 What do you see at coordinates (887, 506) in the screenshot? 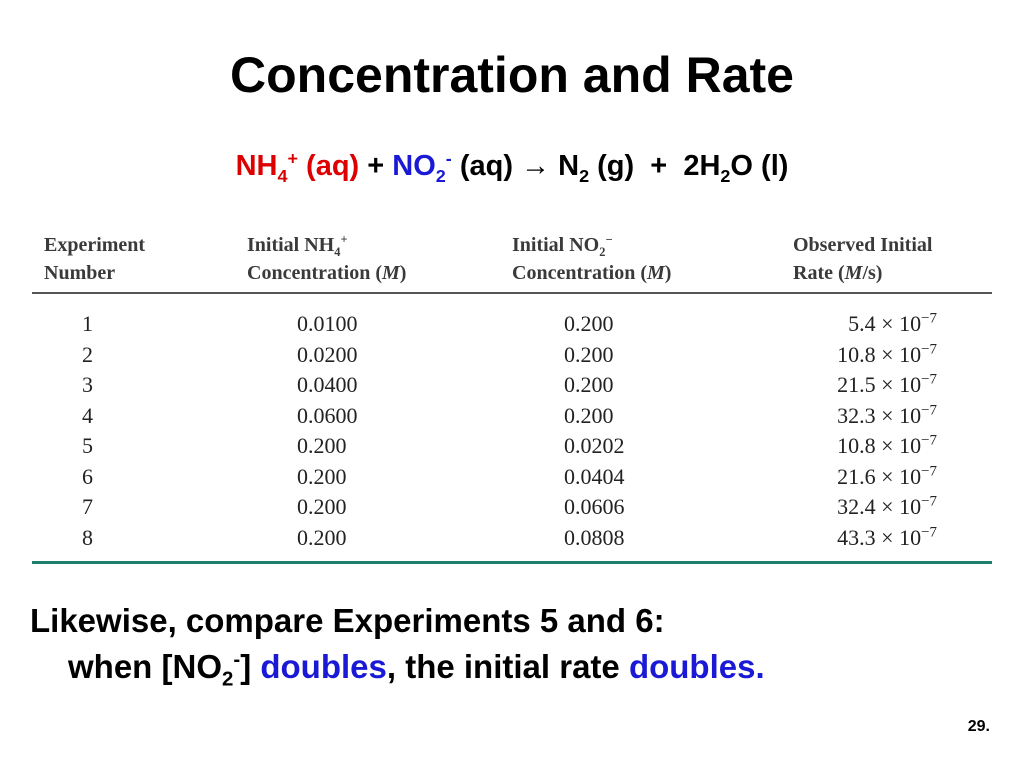
I see `cell-initial-rate: 32.4 × 10⁻⁷` at bounding box center [887, 506].